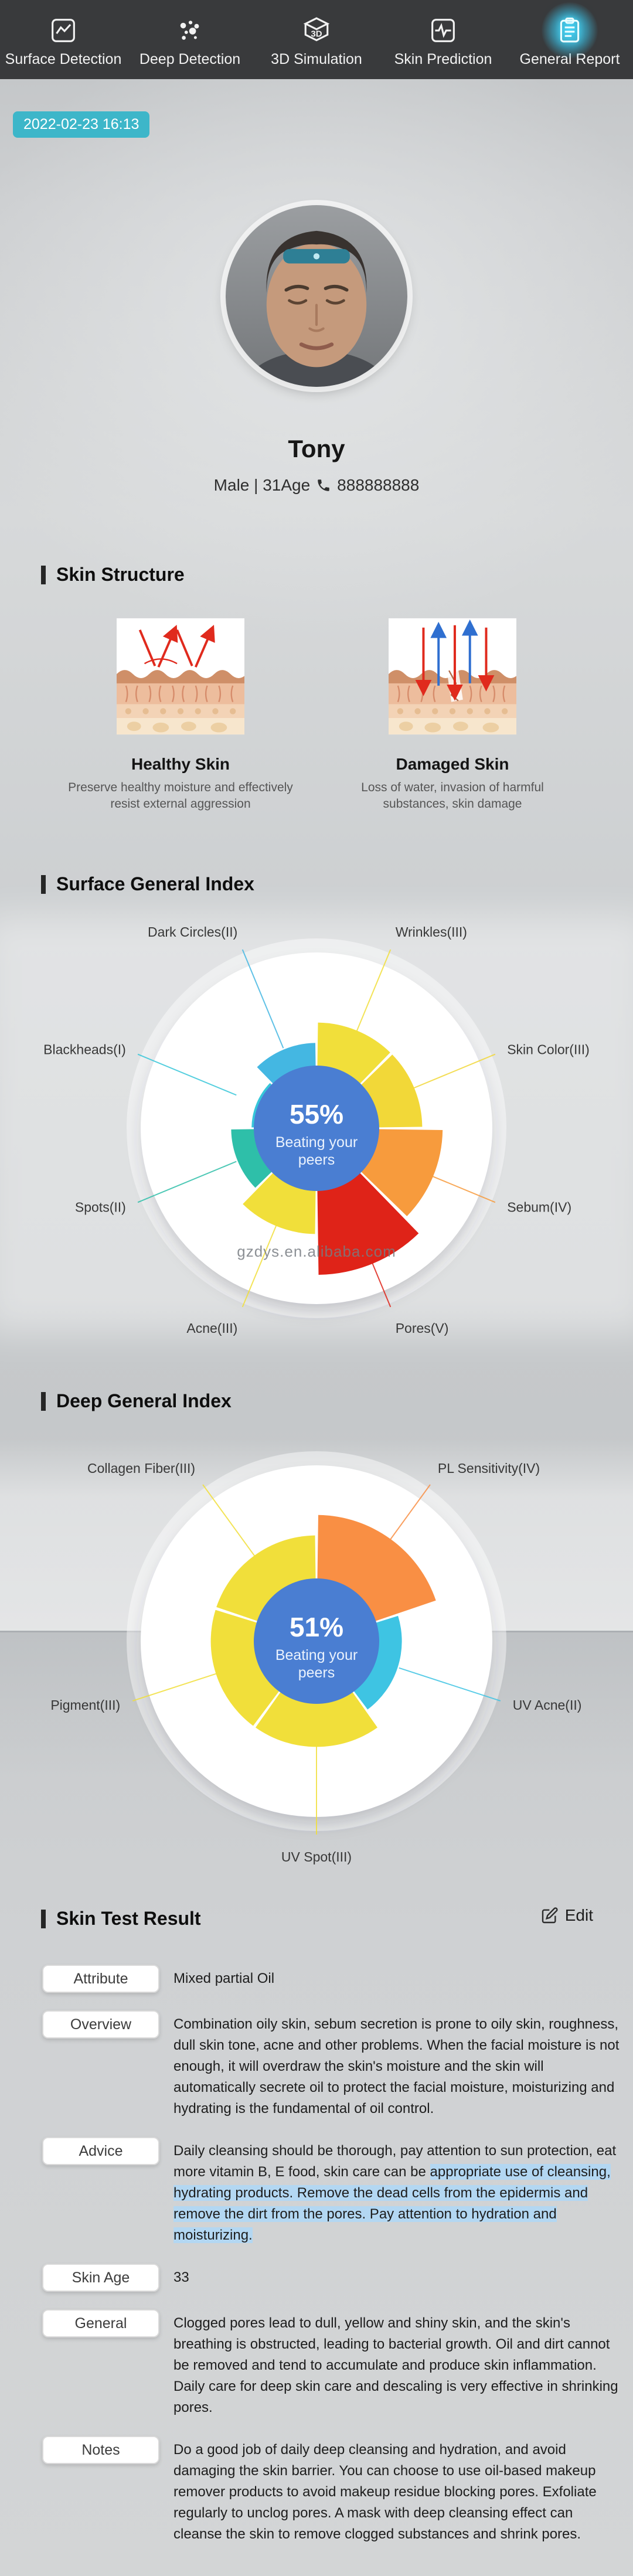  What do you see at coordinates (101, 2323) in the screenshot?
I see `row-label-pill: General` at bounding box center [101, 2323].